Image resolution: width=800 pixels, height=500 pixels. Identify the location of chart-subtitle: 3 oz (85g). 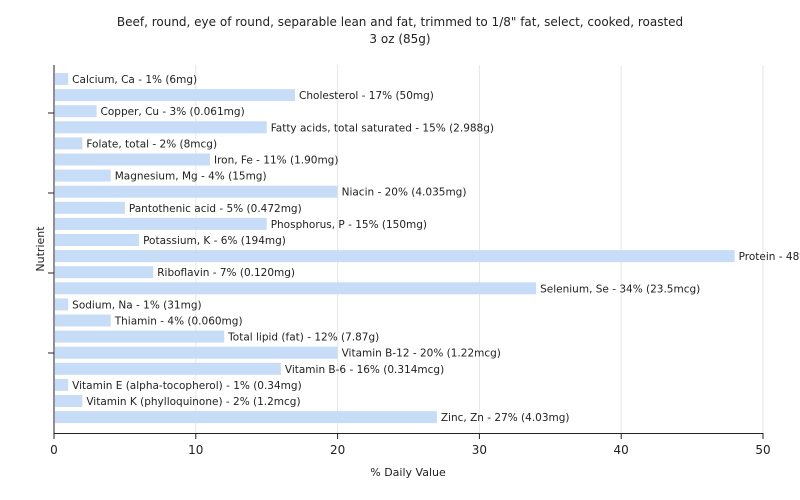
(400, 39).